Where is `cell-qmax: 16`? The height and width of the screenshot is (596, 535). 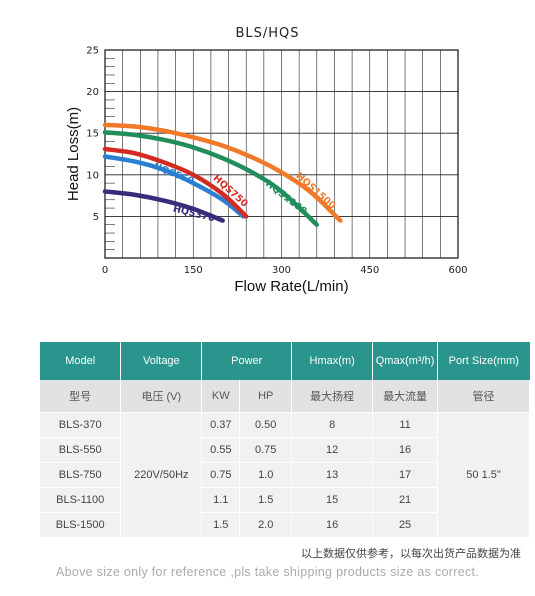 cell-qmax: 16 is located at coordinates (405, 450).